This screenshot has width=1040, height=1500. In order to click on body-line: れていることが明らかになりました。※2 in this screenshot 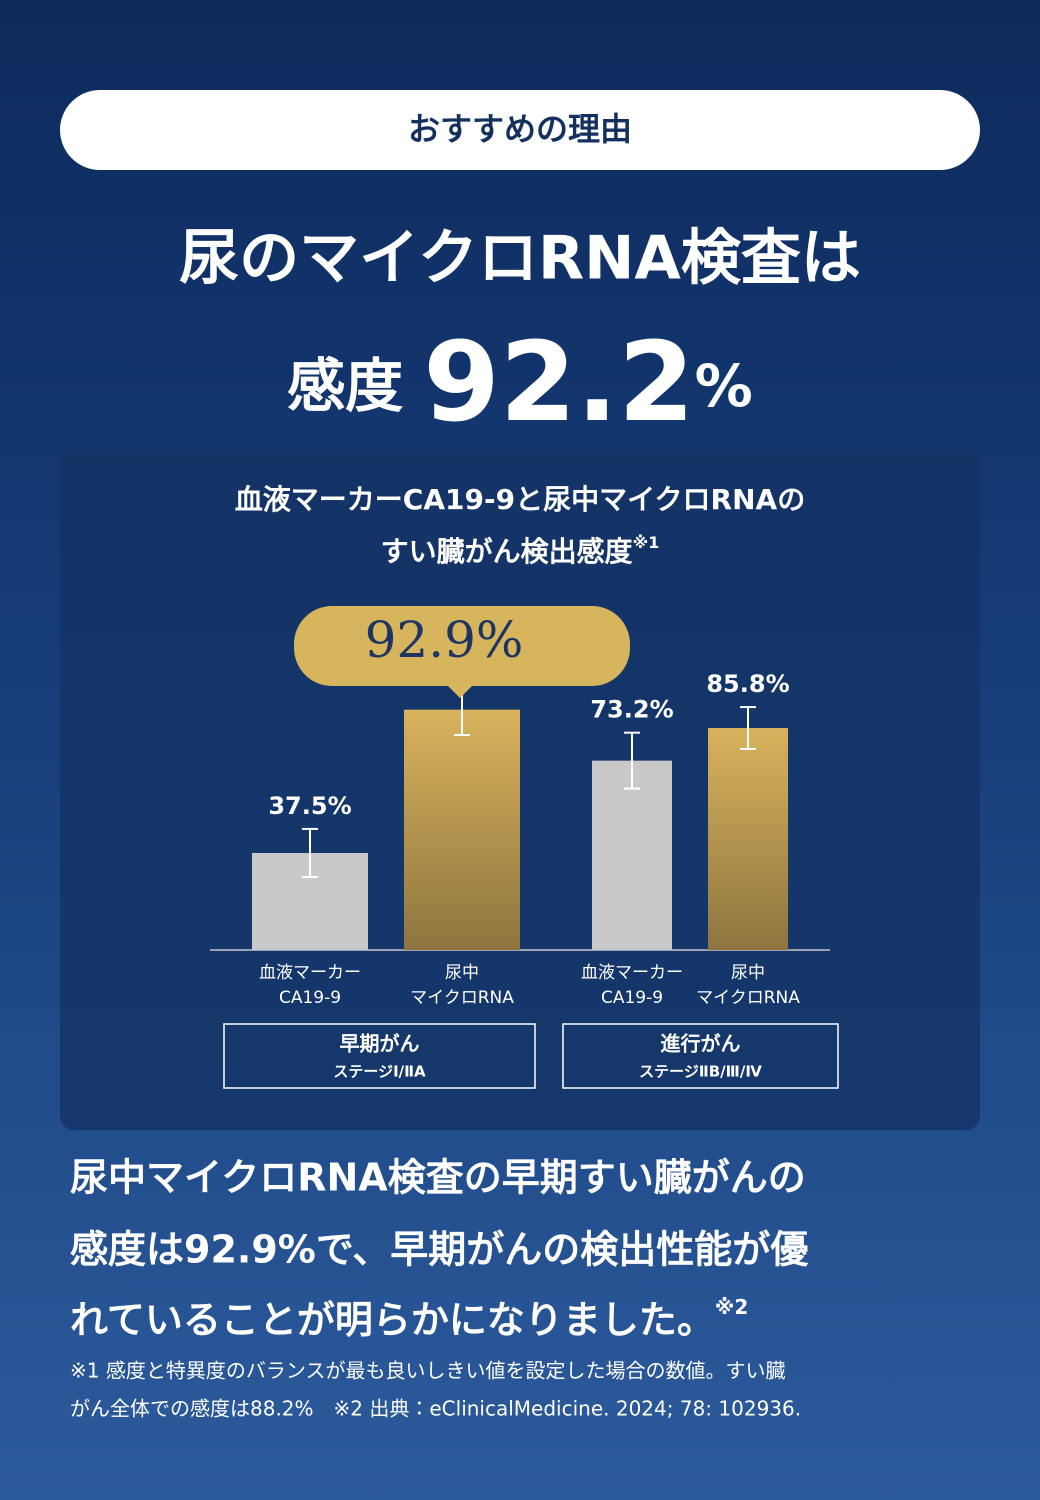, I will do `click(409, 1318)`.